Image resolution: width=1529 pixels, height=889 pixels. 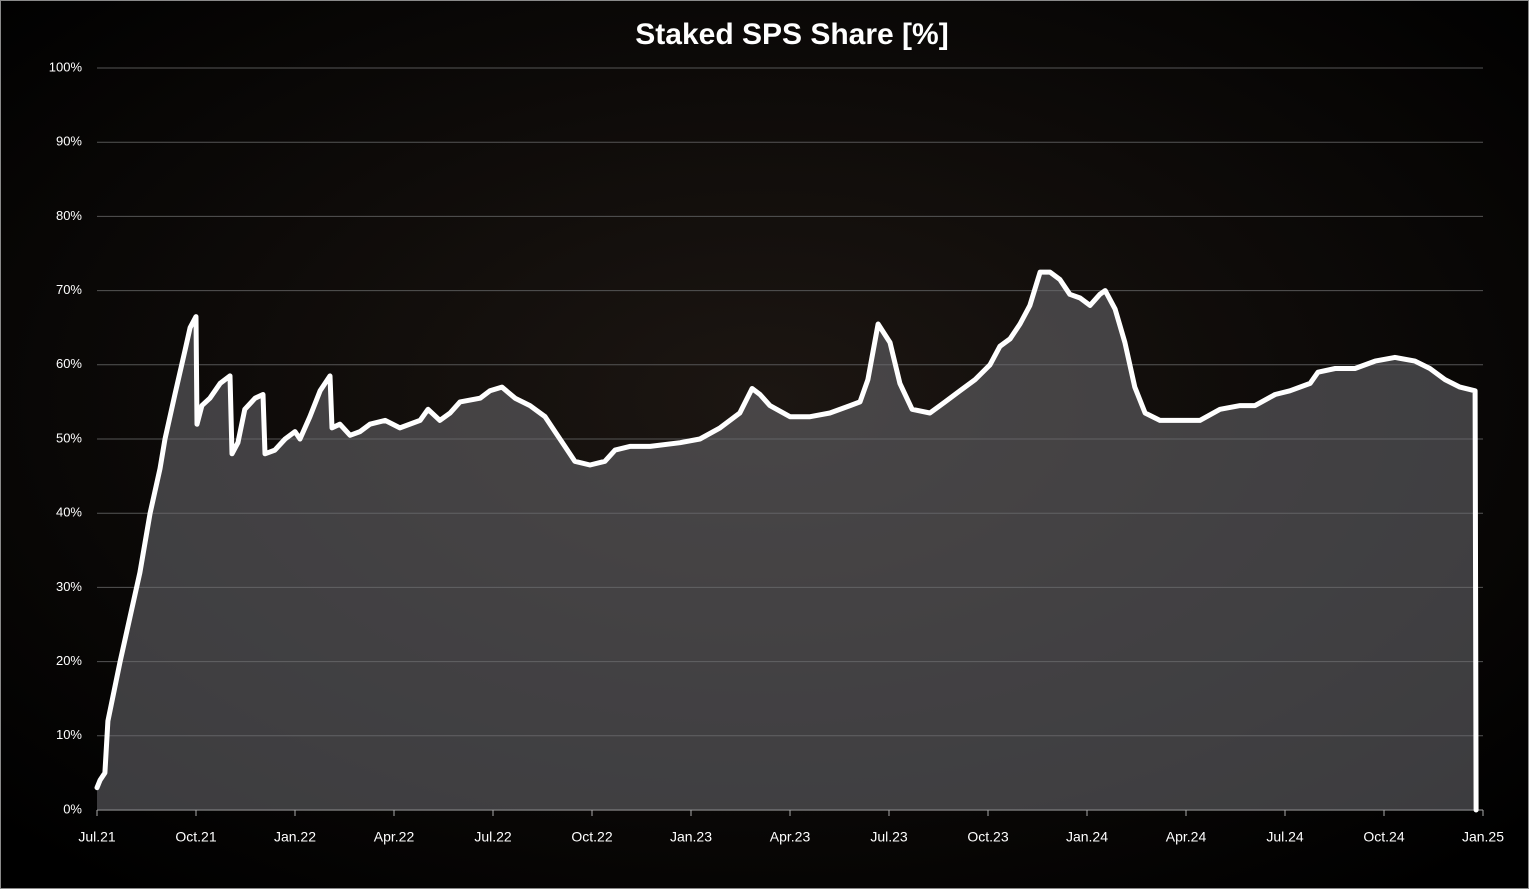 I want to click on y-tick-label: 60%, so click(x=69, y=363).